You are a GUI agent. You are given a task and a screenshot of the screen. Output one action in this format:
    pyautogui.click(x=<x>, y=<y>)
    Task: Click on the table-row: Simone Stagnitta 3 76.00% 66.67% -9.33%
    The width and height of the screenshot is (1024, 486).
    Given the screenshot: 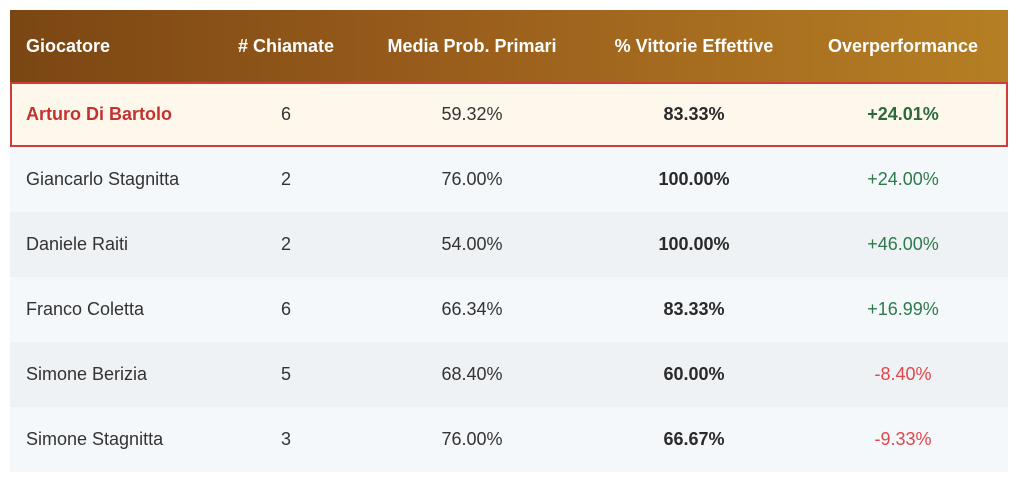 What is the action you would take?
    pyautogui.click(x=509, y=439)
    